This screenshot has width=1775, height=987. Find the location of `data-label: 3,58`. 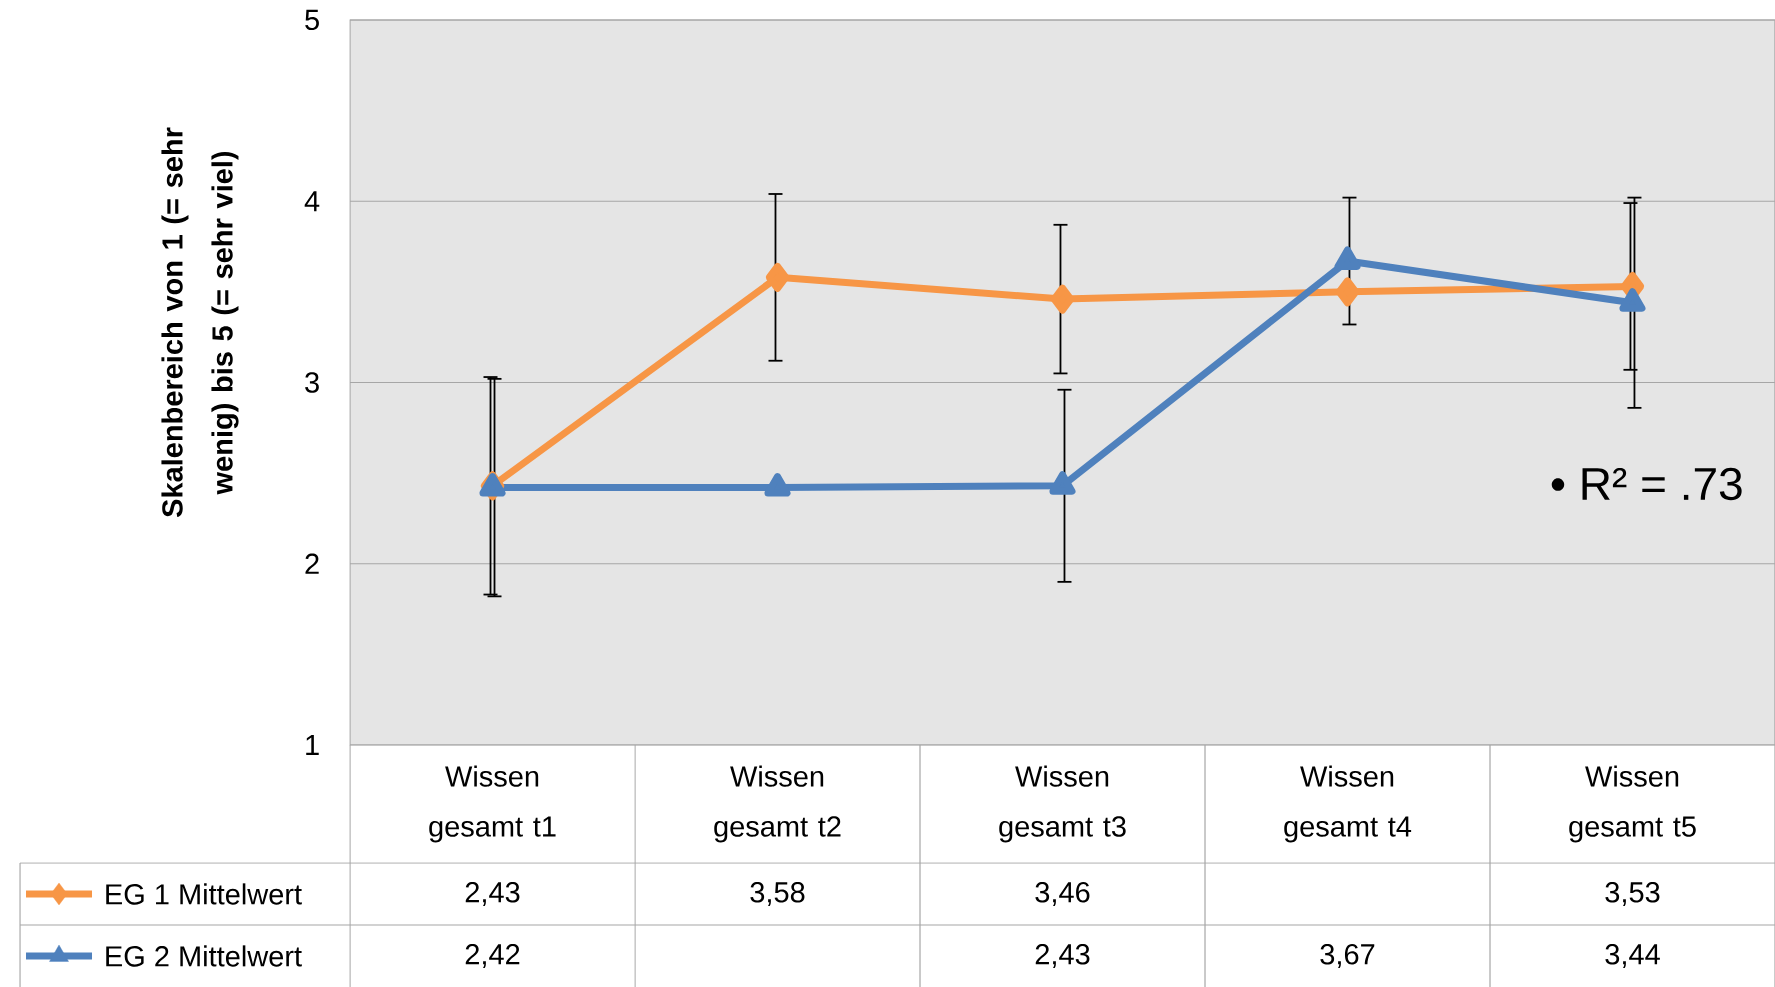

data-label: 3,58 is located at coordinates (777, 894).